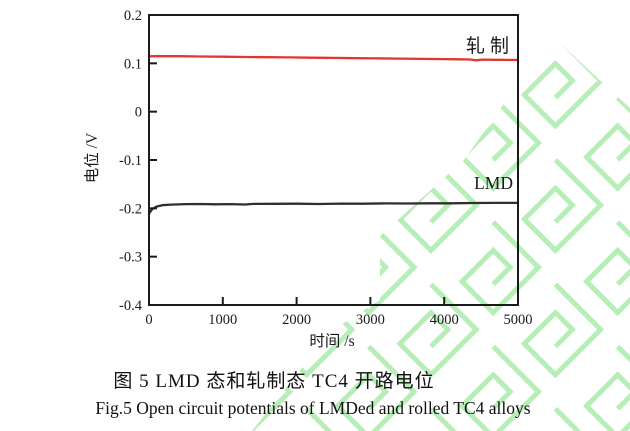 This screenshot has width=630, height=431. What do you see at coordinates (490, 46) in the screenshot?
I see `series-label-rolled: 轧制` at bounding box center [490, 46].